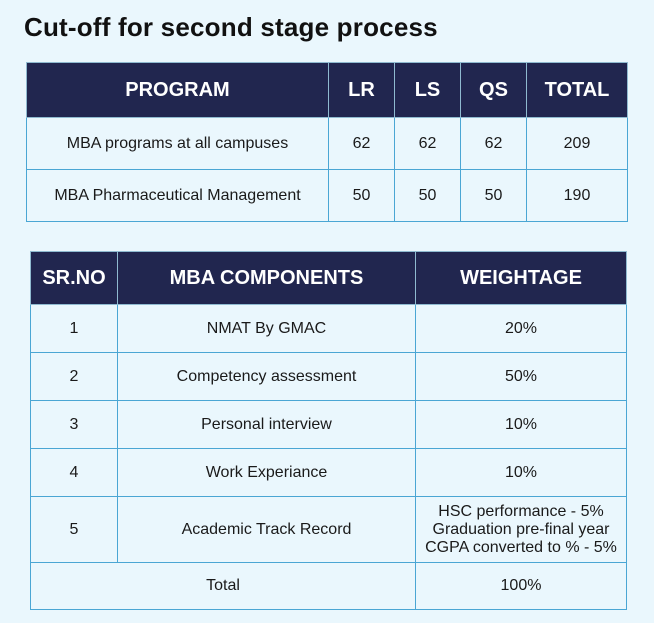 This screenshot has height=623, width=654. I want to click on header-sr-no: SR.NO, so click(74, 278).